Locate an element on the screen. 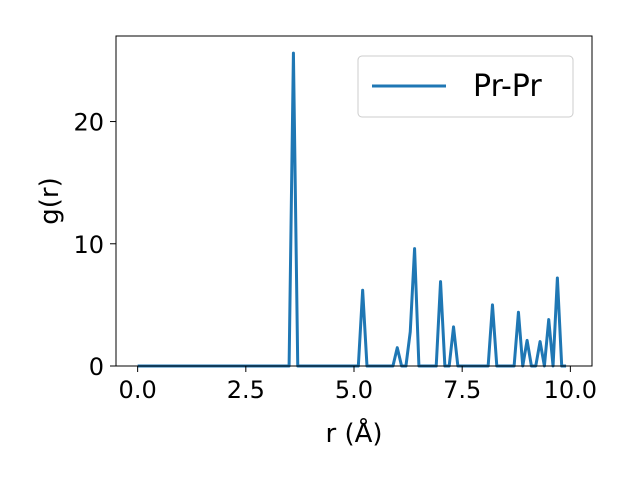  legend-label: Pr-Pr is located at coordinates (507, 86).